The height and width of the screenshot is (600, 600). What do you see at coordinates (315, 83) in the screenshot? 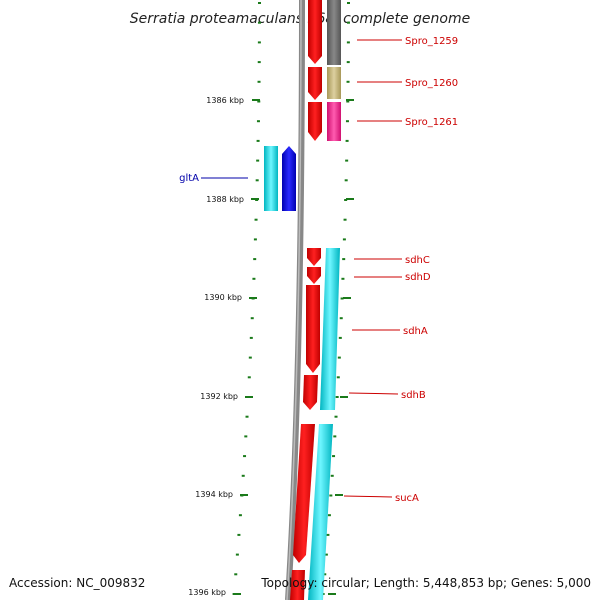
I see `cds-arrow-spro1260` at bounding box center [315, 83].